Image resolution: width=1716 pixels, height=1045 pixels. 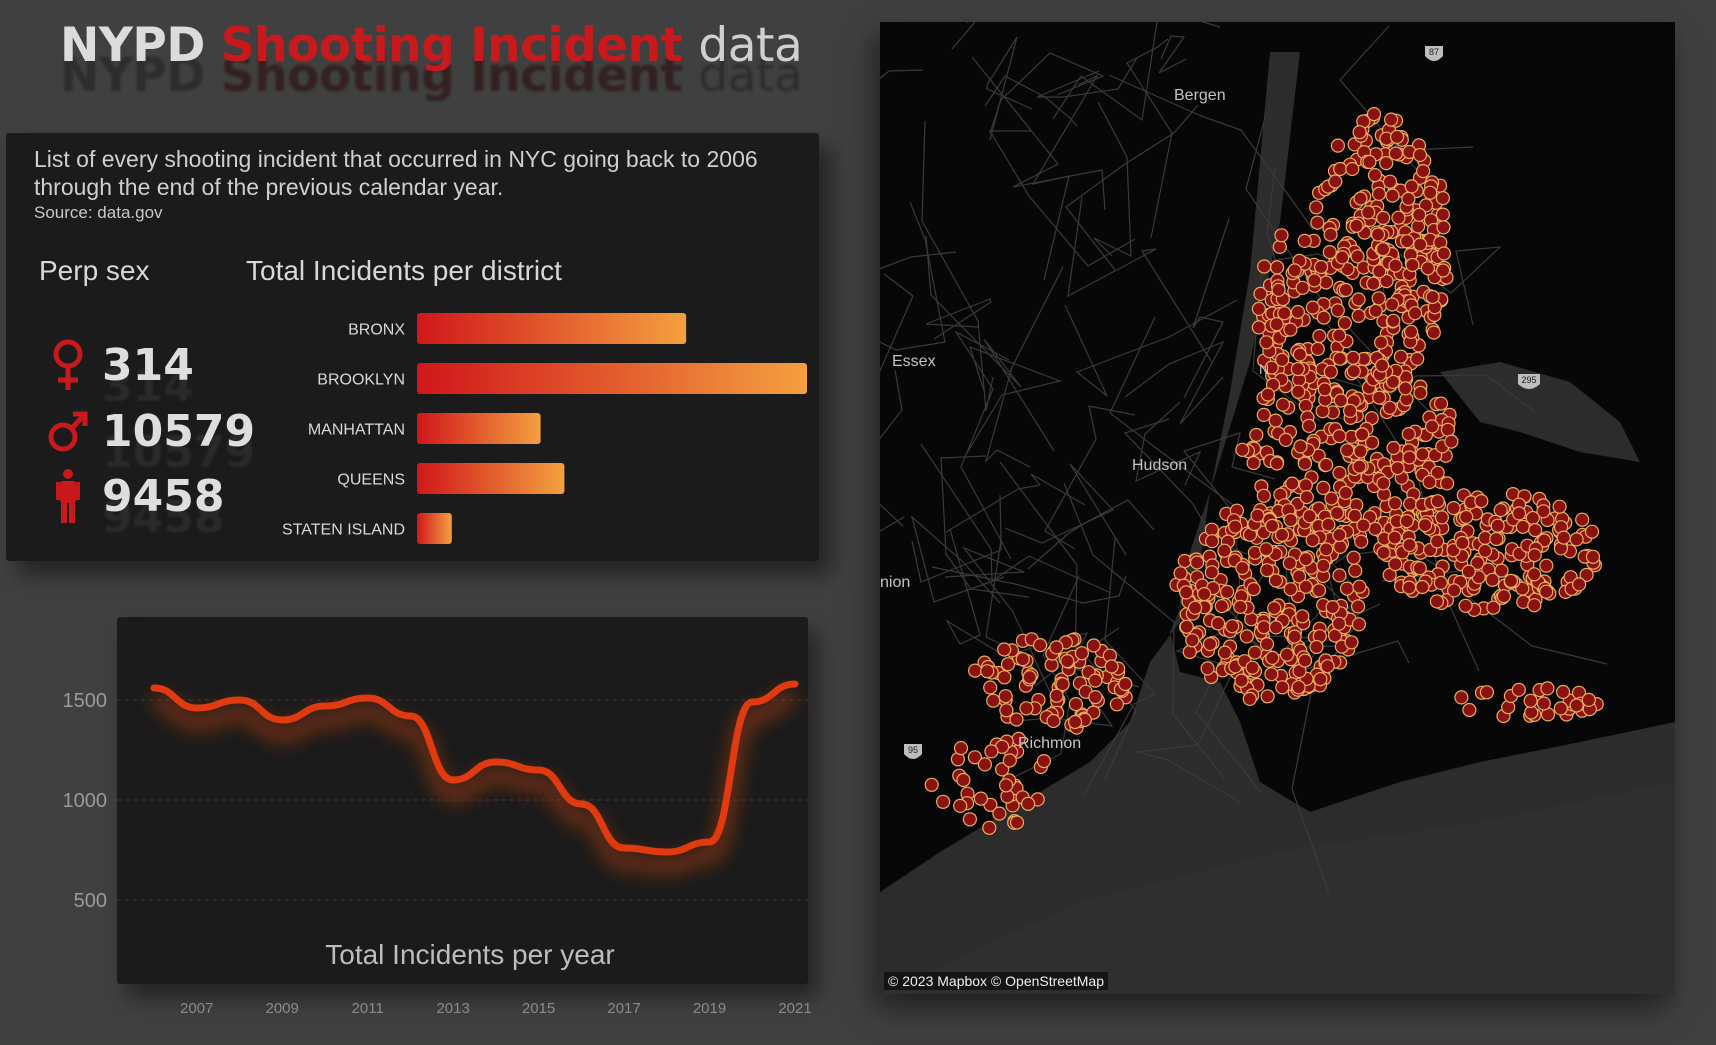 I want to click on line-point-2017, so click(x=624, y=848).